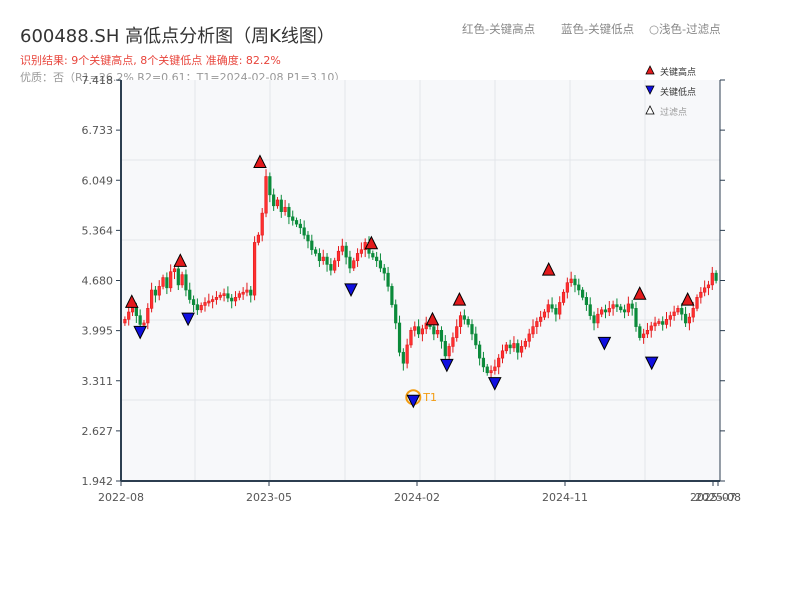 The height and width of the screenshot is (600, 800). Describe the element at coordinates (598, 29) in the screenshot. I see `legend-blue-low: 蓝色-关键低点` at that location.